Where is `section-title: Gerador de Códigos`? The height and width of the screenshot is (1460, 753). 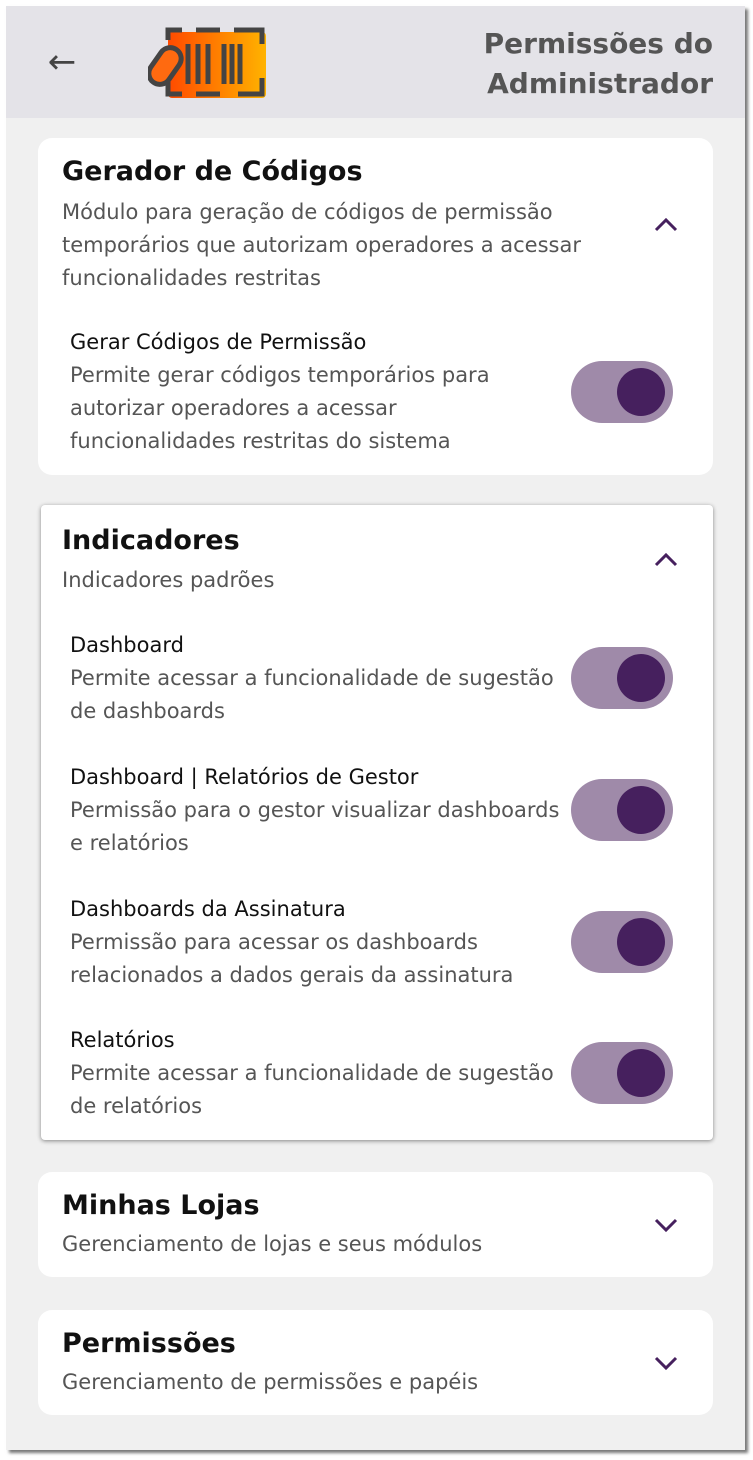
section-title: Gerador de Códigos is located at coordinates (212, 171).